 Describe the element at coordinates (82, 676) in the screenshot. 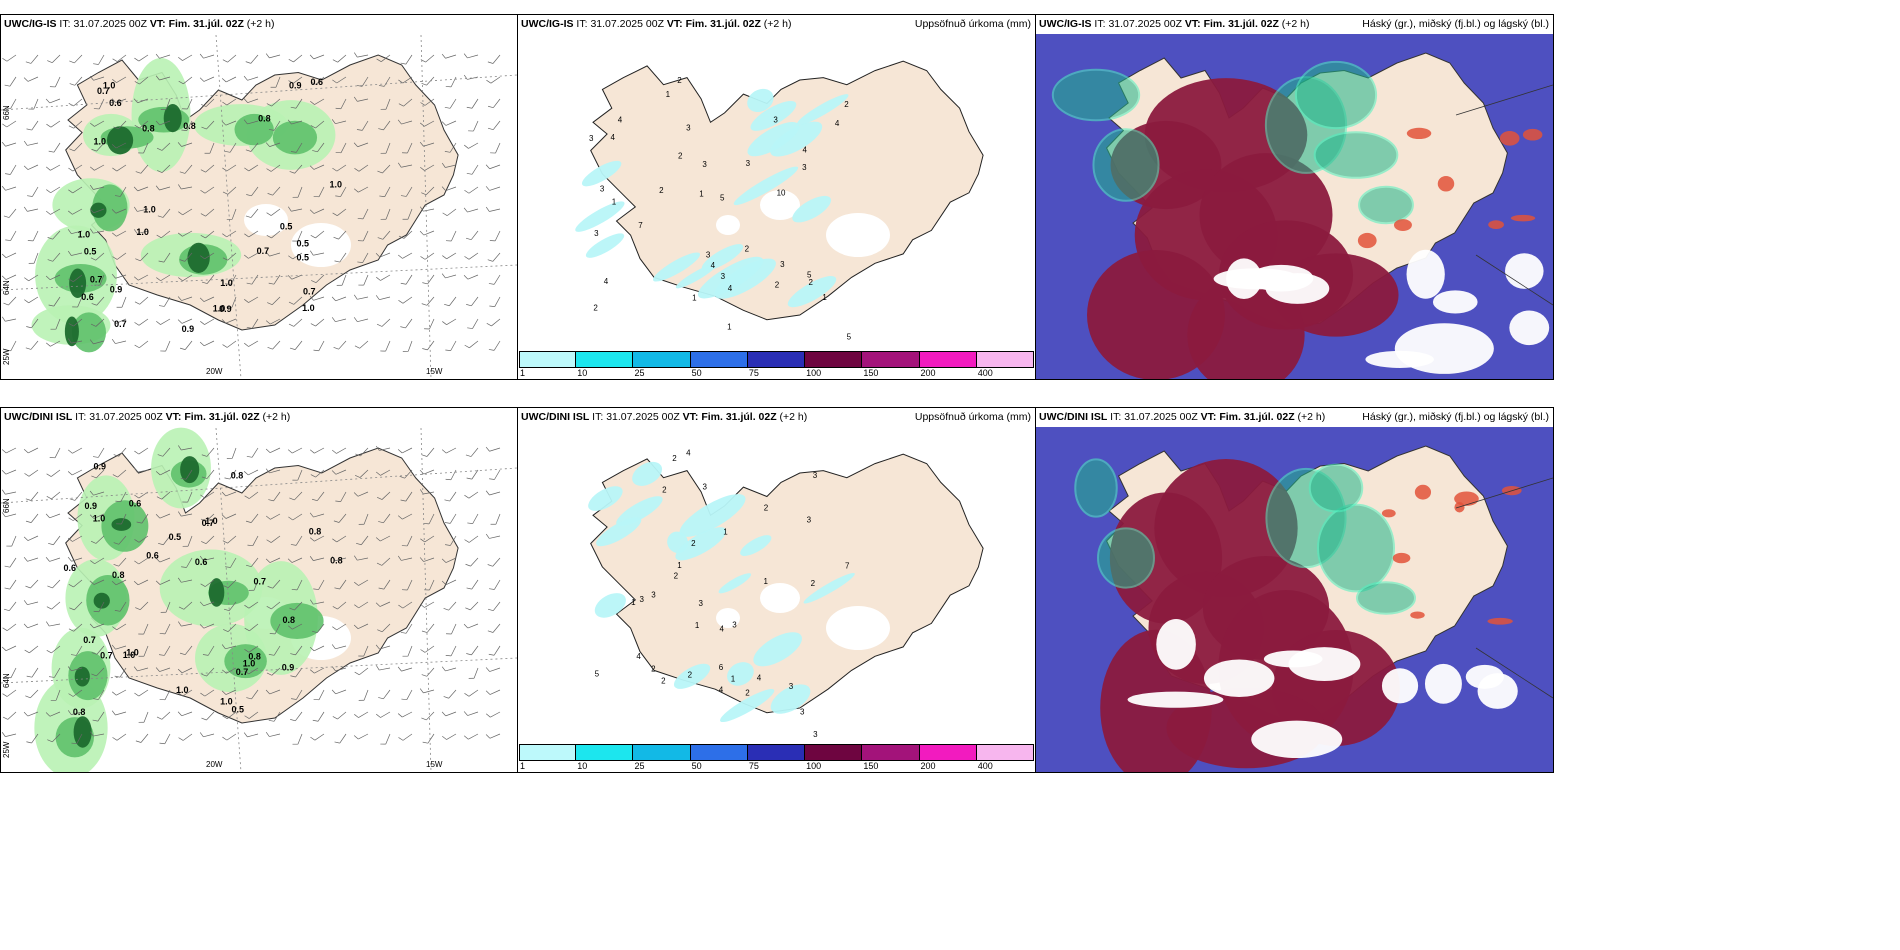

I see `rain-area-heavy` at that location.